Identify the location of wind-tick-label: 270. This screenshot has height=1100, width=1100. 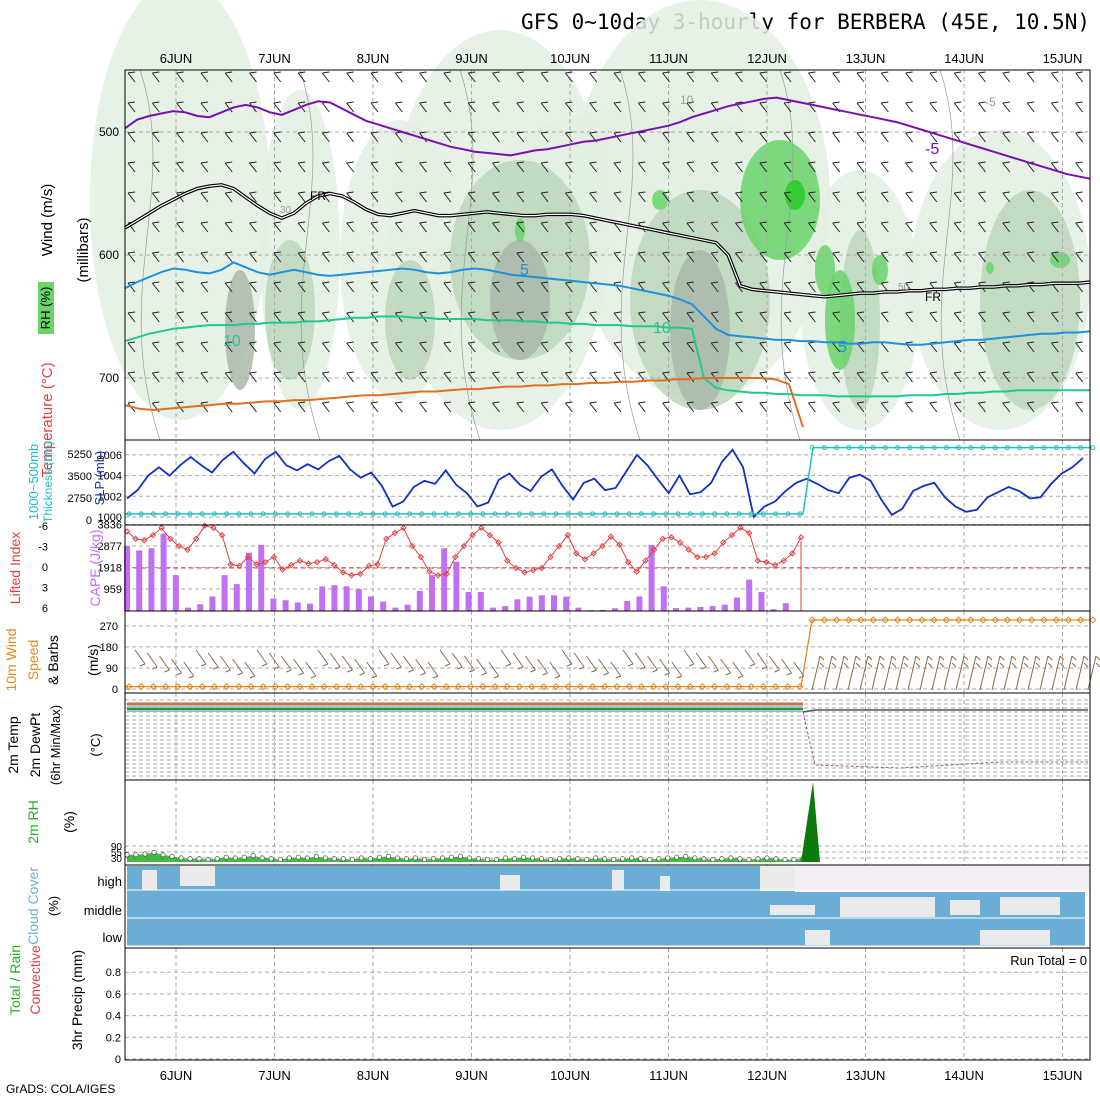
(109, 627).